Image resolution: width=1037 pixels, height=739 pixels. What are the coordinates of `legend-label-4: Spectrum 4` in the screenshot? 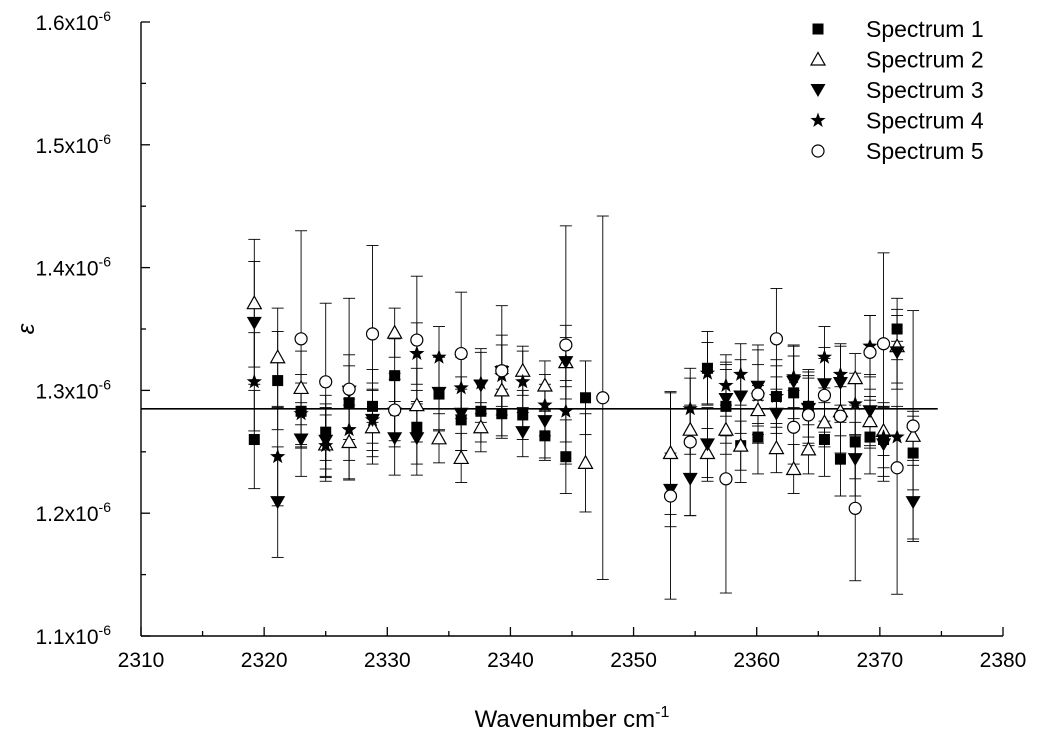 It's located at (925, 121).